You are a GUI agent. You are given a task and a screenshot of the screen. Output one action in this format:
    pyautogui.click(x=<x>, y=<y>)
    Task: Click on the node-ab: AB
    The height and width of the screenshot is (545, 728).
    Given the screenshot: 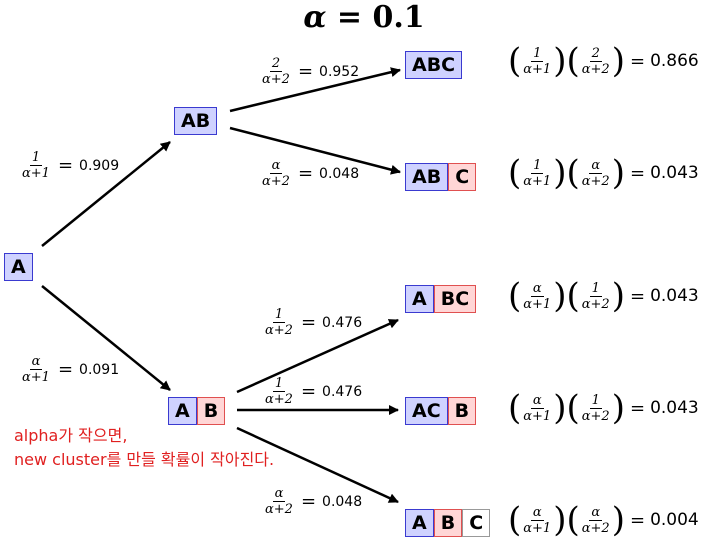 What is the action you would take?
    pyautogui.click(x=196, y=121)
    